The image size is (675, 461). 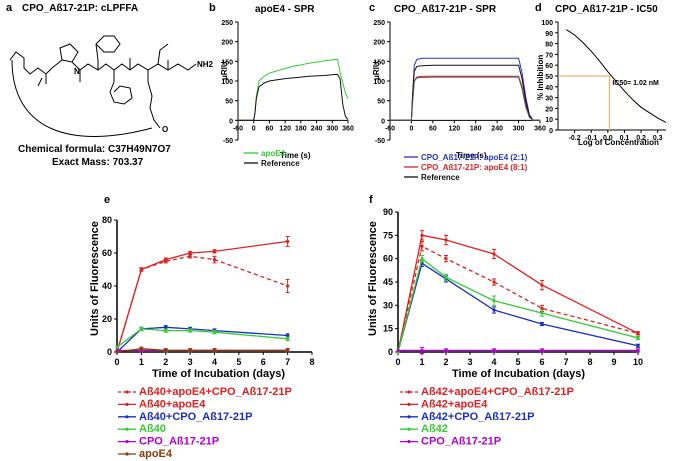 I want to click on chart-title: CPO_Aß17-21P - IC50, so click(x=606, y=9).